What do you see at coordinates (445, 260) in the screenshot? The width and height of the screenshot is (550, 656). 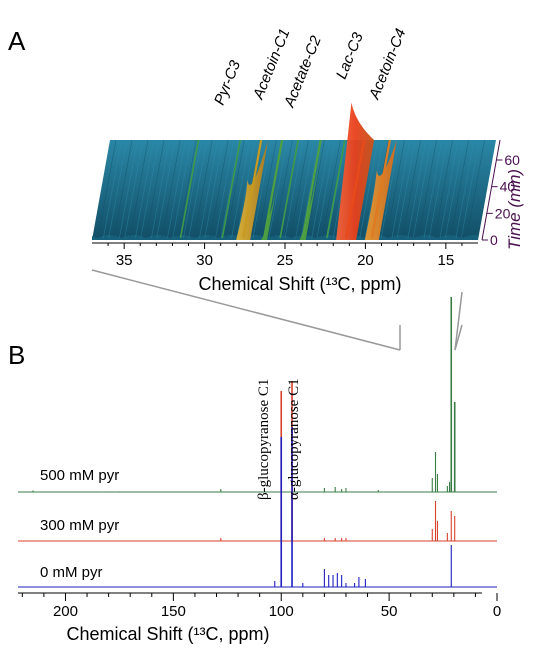 I see `x-tick-label-a: 15` at bounding box center [445, 260].